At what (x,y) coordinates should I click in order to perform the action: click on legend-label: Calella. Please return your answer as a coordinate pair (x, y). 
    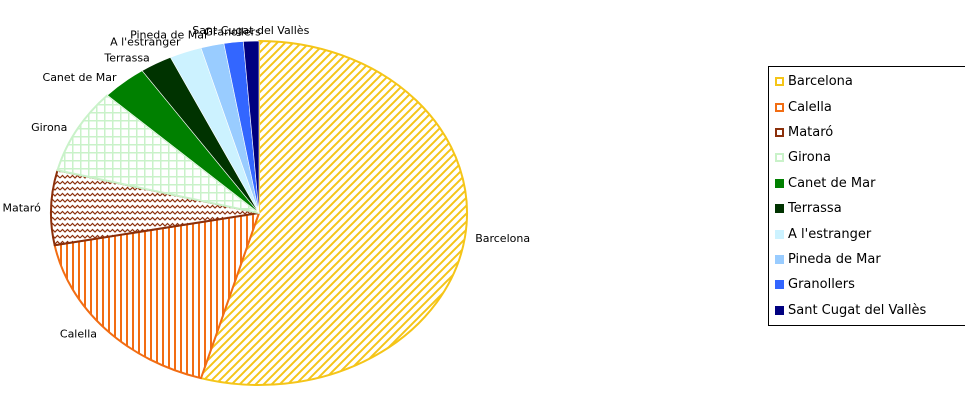
    Looking at the image, I should click on (810, 107).